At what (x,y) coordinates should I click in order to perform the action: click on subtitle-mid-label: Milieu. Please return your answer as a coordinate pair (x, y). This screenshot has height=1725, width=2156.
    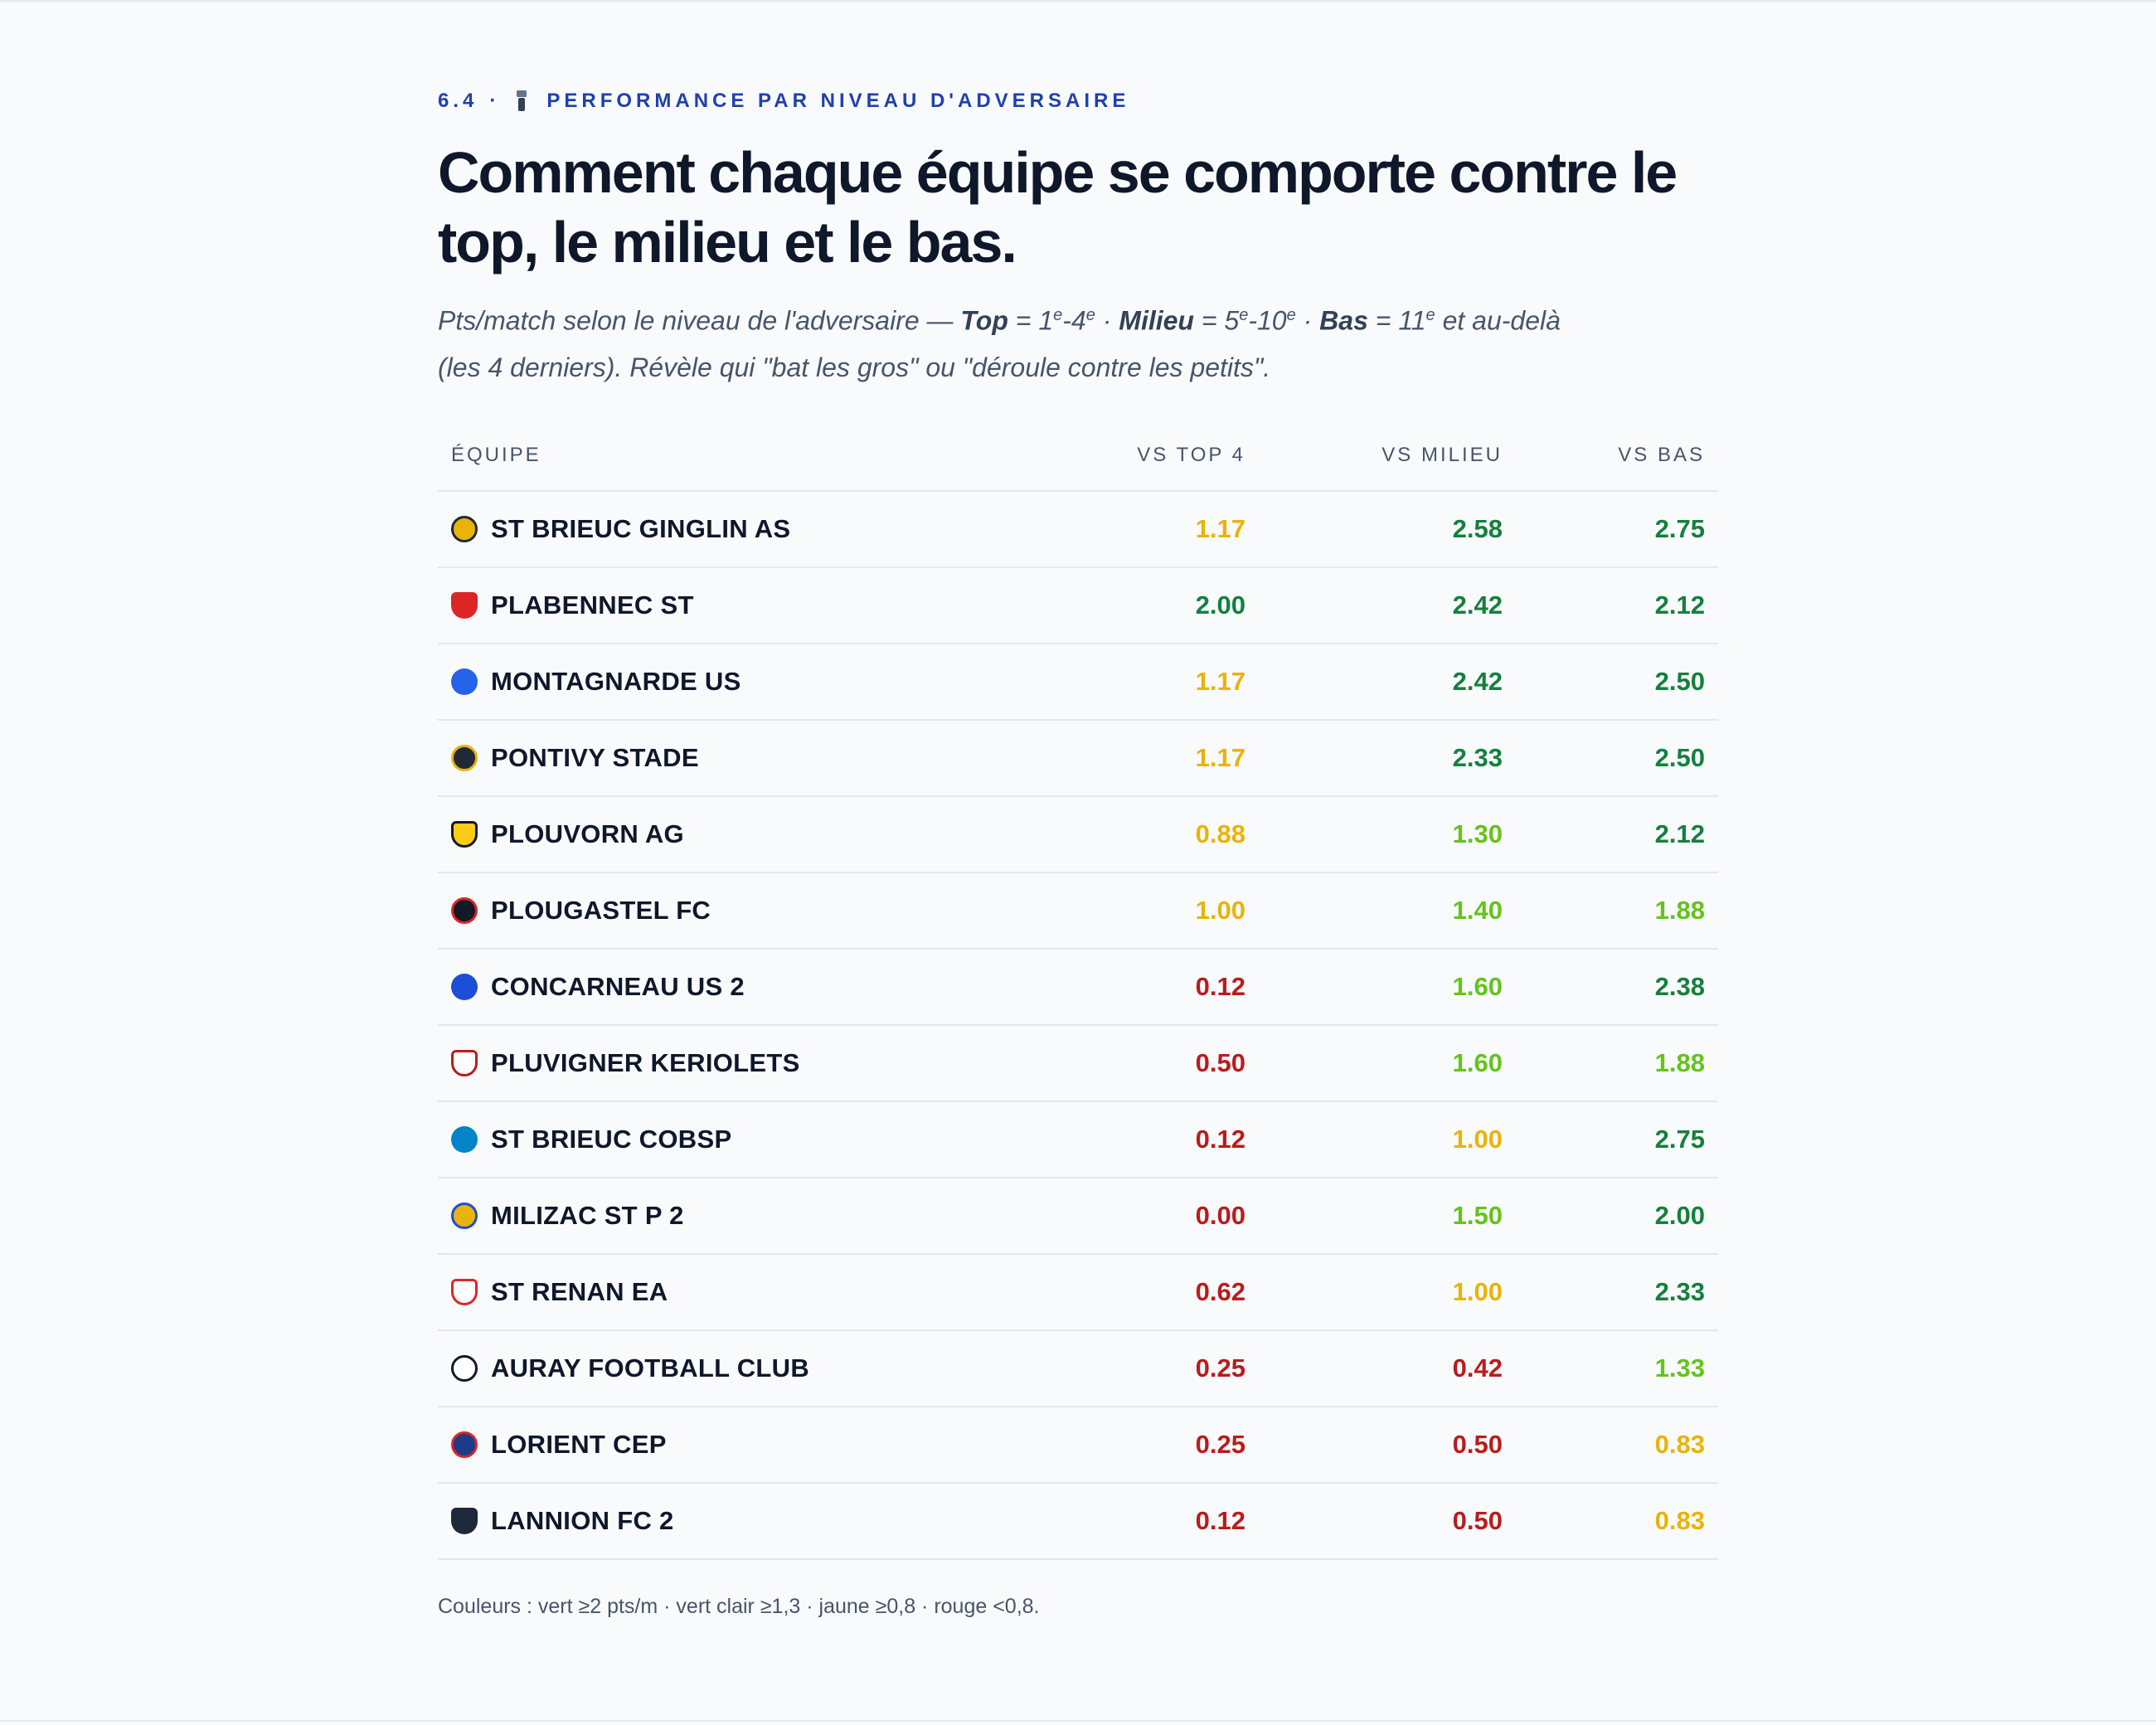
    Looking at the image, I should click on (1156, 321).